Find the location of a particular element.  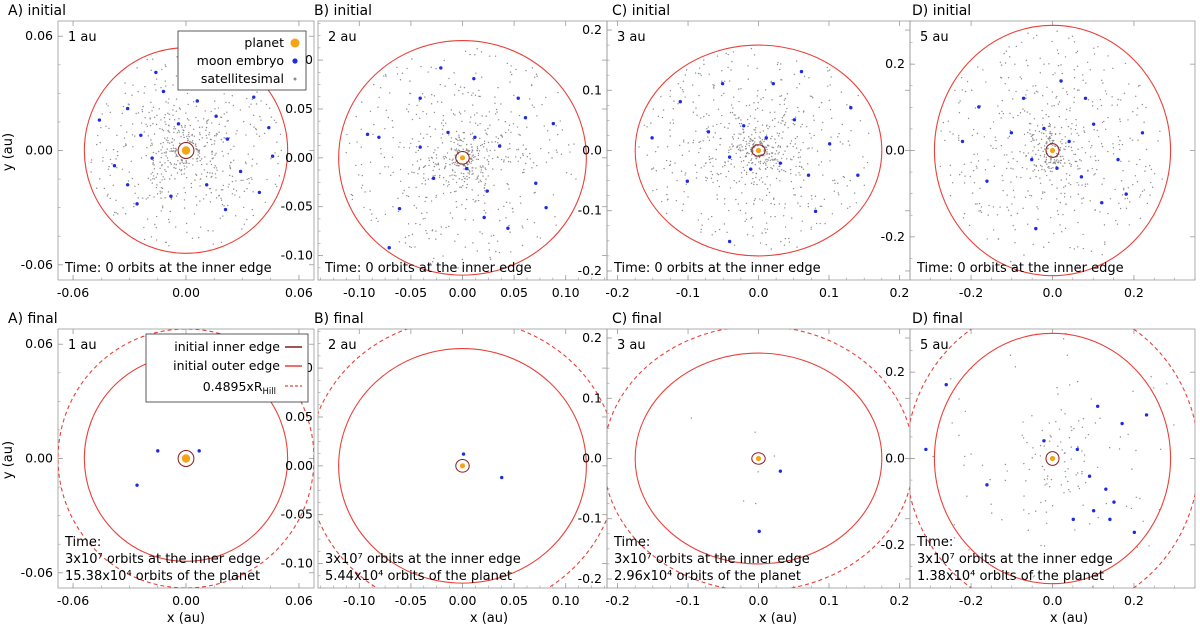

panel-title: D) initial is located at coordinates (941, 11).